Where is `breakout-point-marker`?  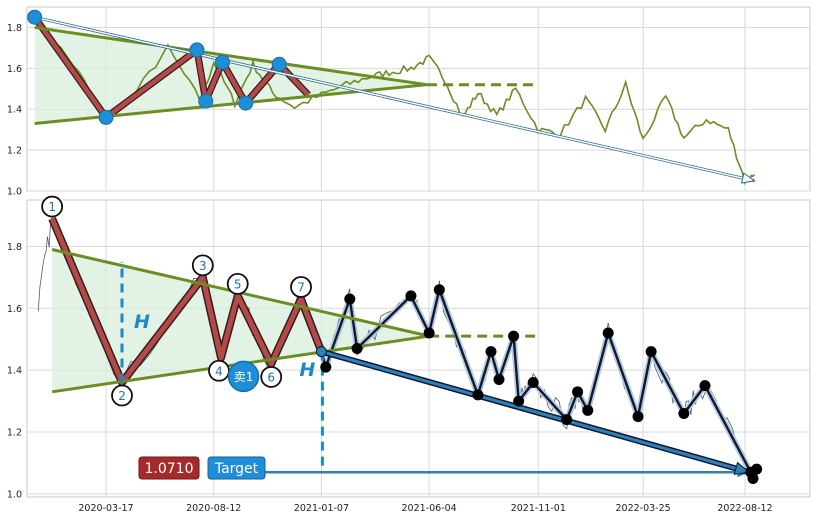
breakout-point-marker is located at coordinates (321, 352).